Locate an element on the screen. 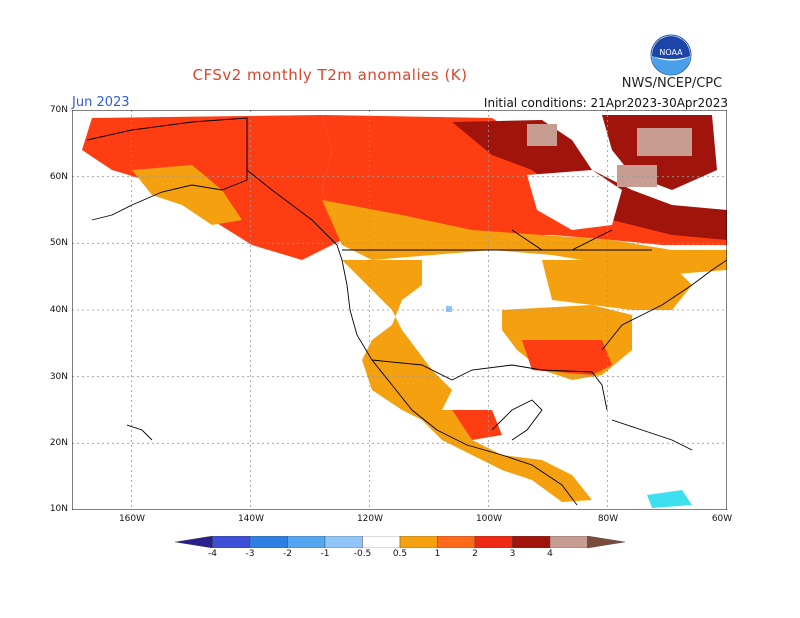 The height and width of the screenshot is (618, 800). color-bar-label: 1 is located at coordinates (437, 554).